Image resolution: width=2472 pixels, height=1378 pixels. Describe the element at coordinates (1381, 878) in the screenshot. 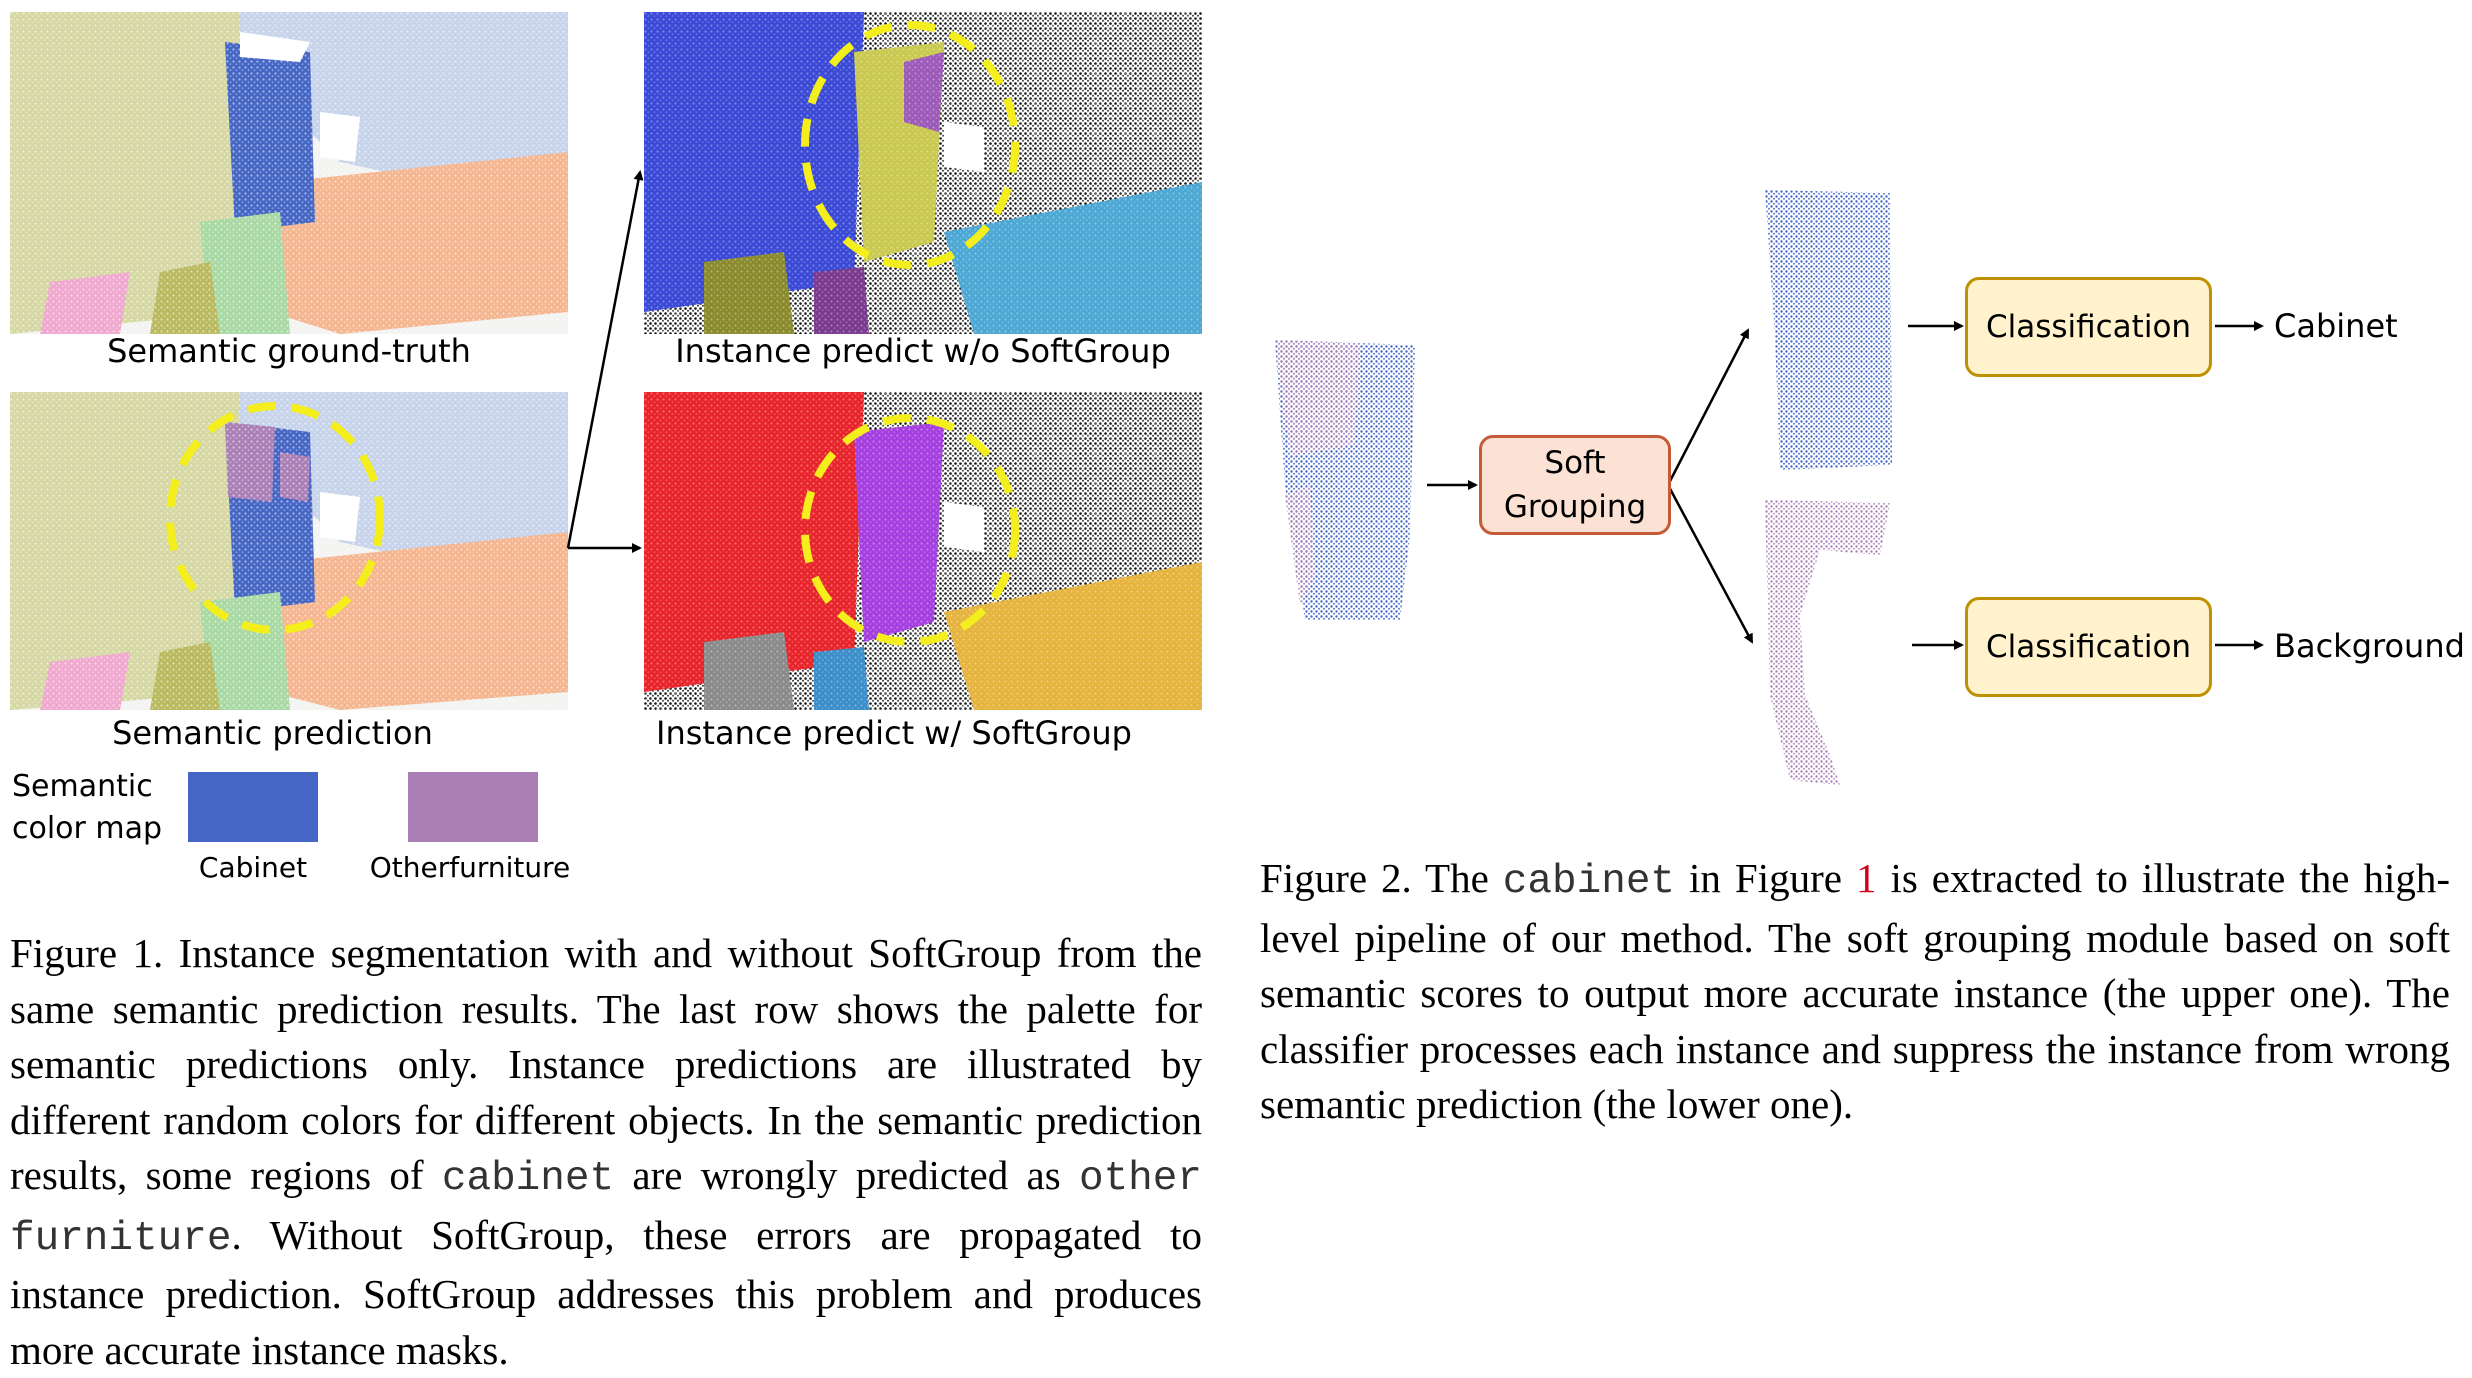

I see `figure2-caption-prefix: Figure 2. The` at that location.